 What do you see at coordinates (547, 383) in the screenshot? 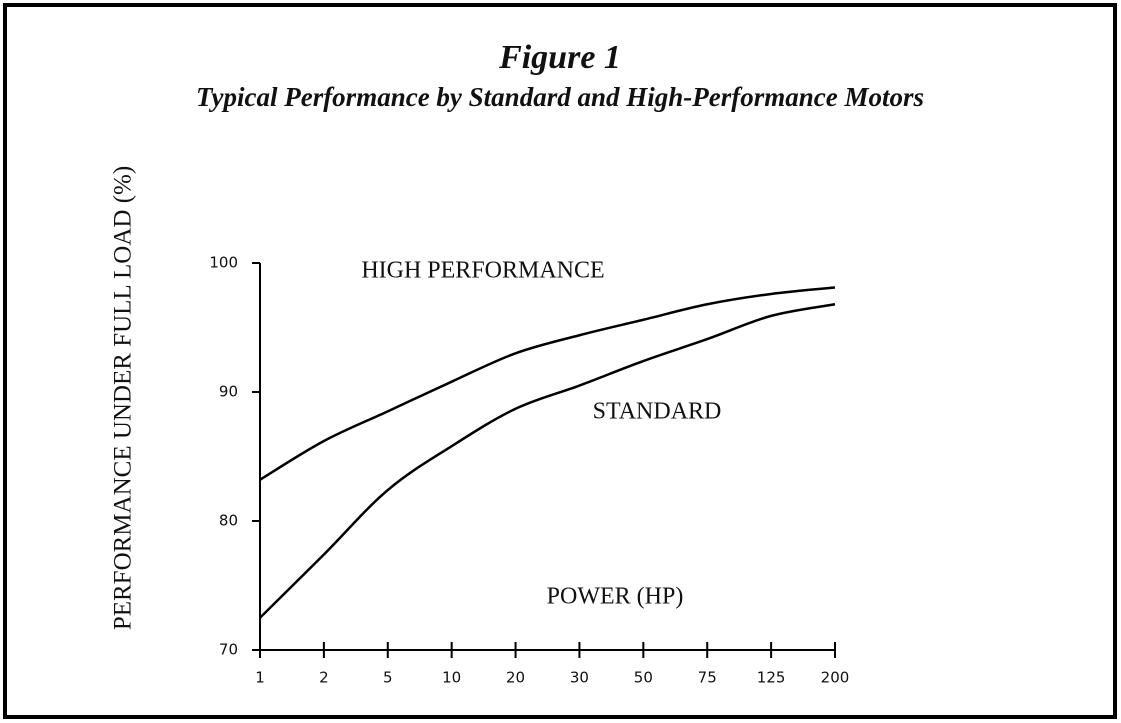
I see `series-line` at bounding box center [547, 383].